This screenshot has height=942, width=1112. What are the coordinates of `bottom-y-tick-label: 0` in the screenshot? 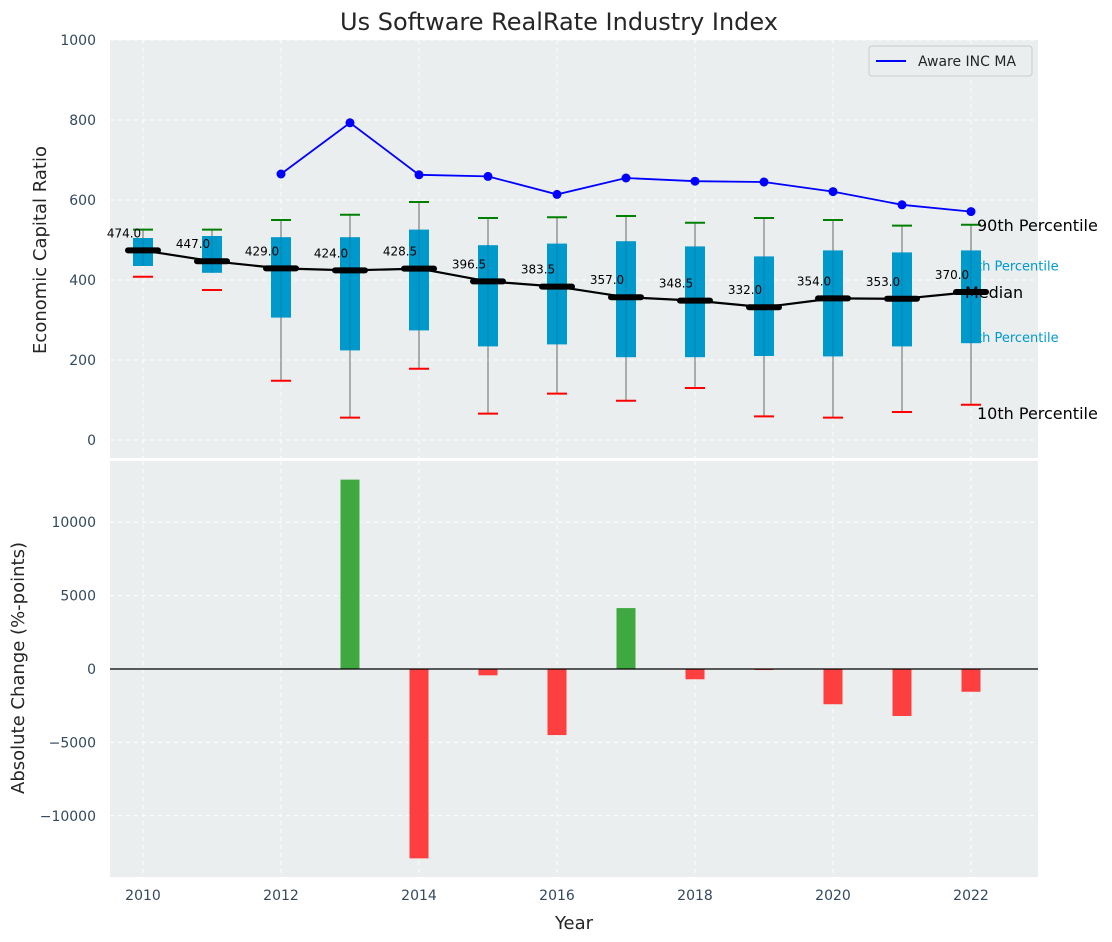 It's located at (91, 670).